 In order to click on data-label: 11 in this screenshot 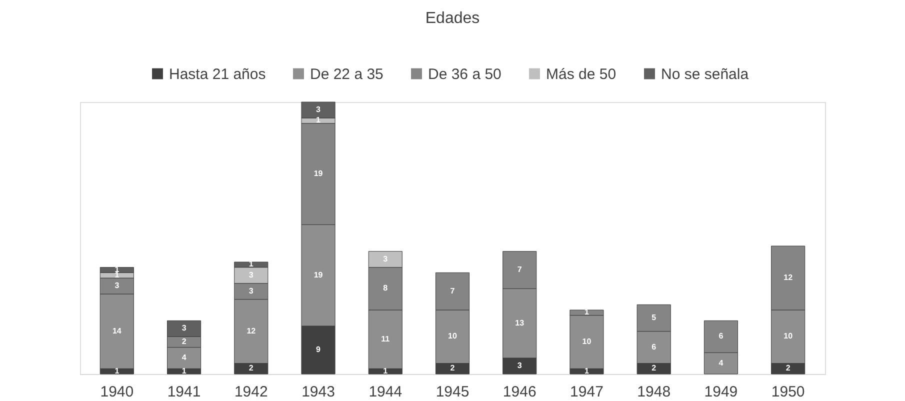, I will do `click(385, 339)`.